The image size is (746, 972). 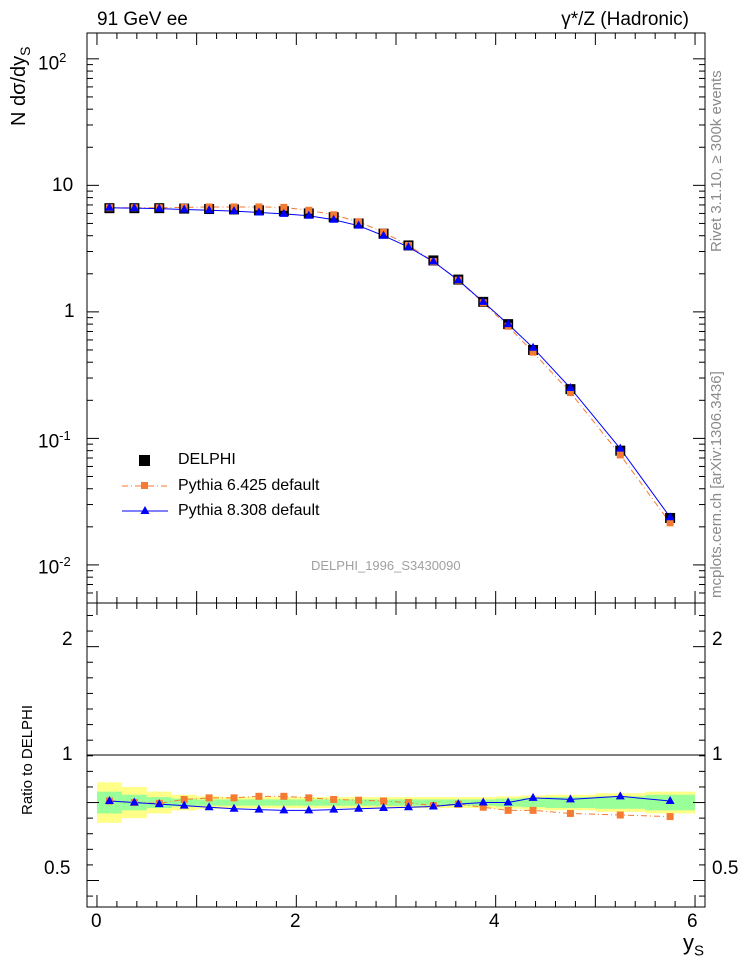 I want to click on xtick-label-2: 2, so click(x=295, y=921).